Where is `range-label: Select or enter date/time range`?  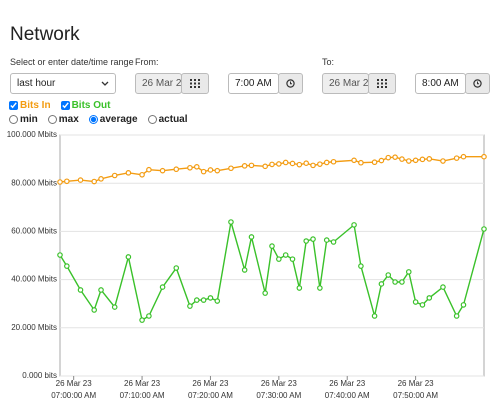
range-label: Select or enter date/time range is located at coordinates (72, 62).